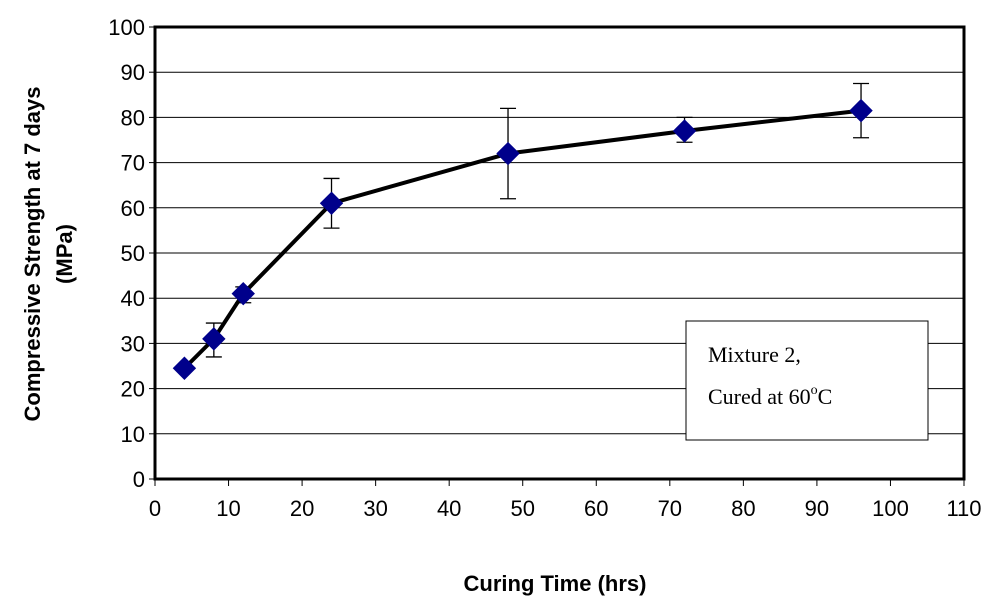  Describe the element at coordinates (126, 27) in the screenshot. I see `y-tick-label-100: 100` at that location.